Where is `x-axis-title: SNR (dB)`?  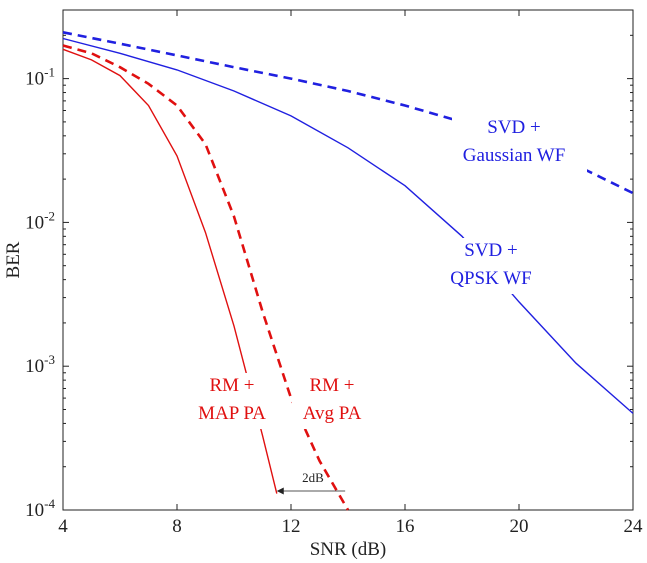 x-axis-title: SNR (dB) is located at coordinates (348, 549).